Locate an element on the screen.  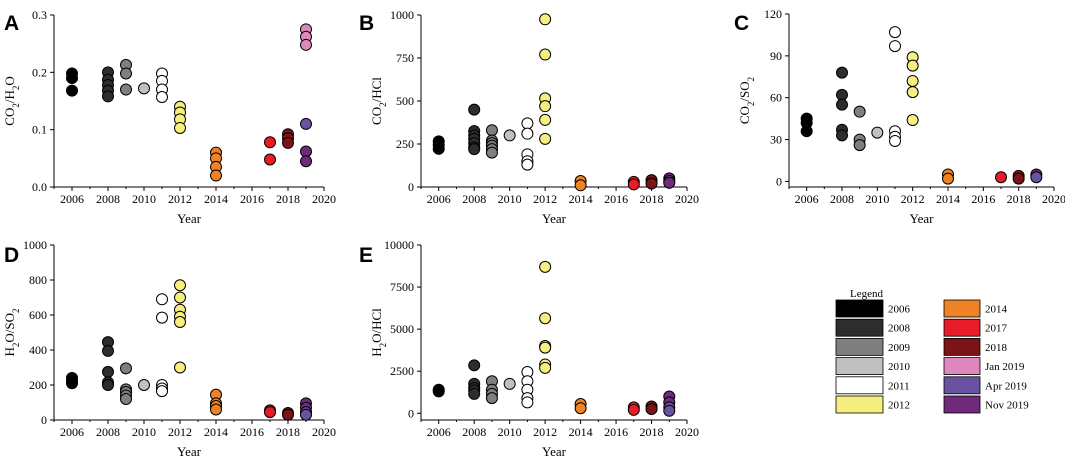
legend-label: 2009 is located at coordinates (899, 348).